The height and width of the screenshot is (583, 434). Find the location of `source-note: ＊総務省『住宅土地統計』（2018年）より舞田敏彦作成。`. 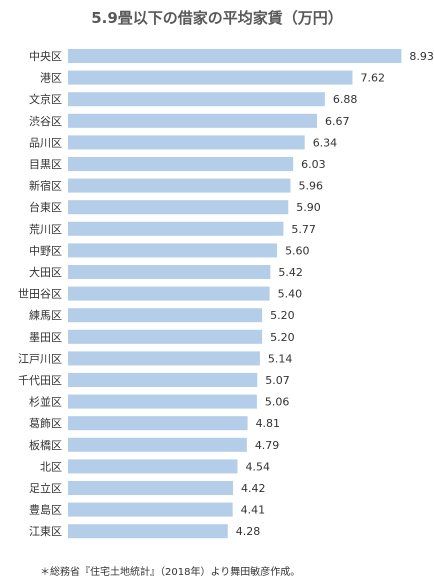

source-note: ＊総務省『住宅土地統計』（2018年）より舞田敏彦作成。 is located at coordinates (170, 572).